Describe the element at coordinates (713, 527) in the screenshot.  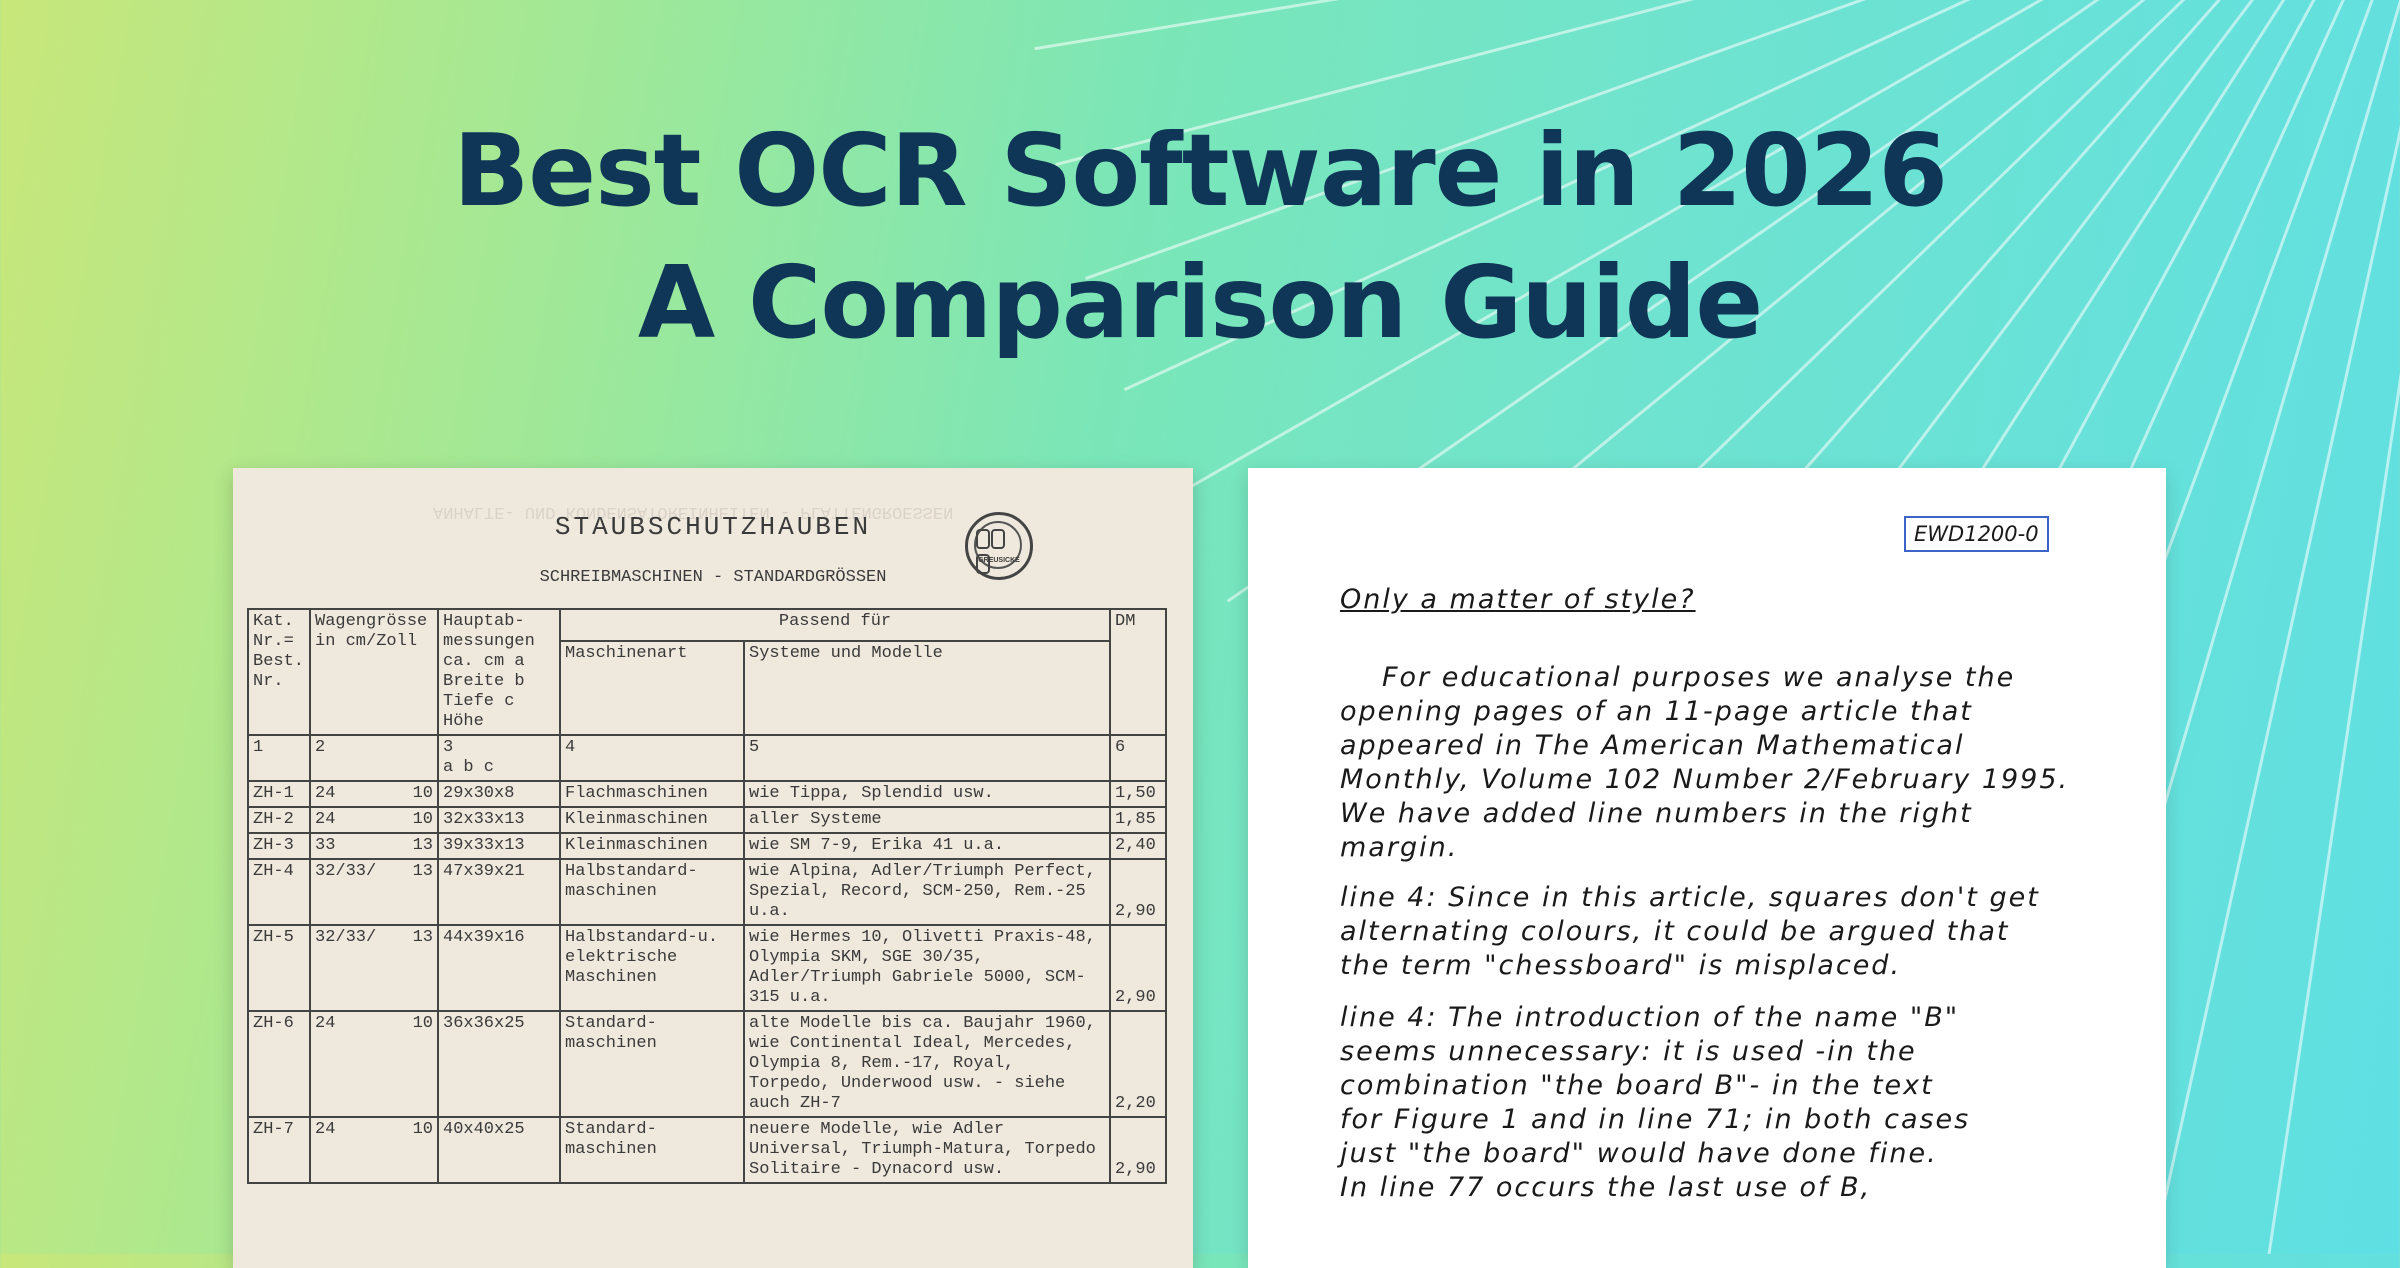
I see `document-heading: STAUBSCHUTZHAUBEN` at that location.